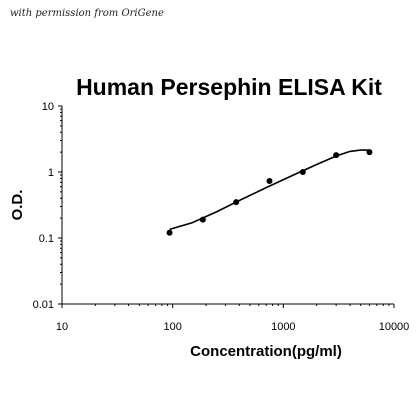  What do you see at coordinates (46, 239) in the screenshot?
I see `y-tick-label: 0.1` at bounding box center [46, 239].